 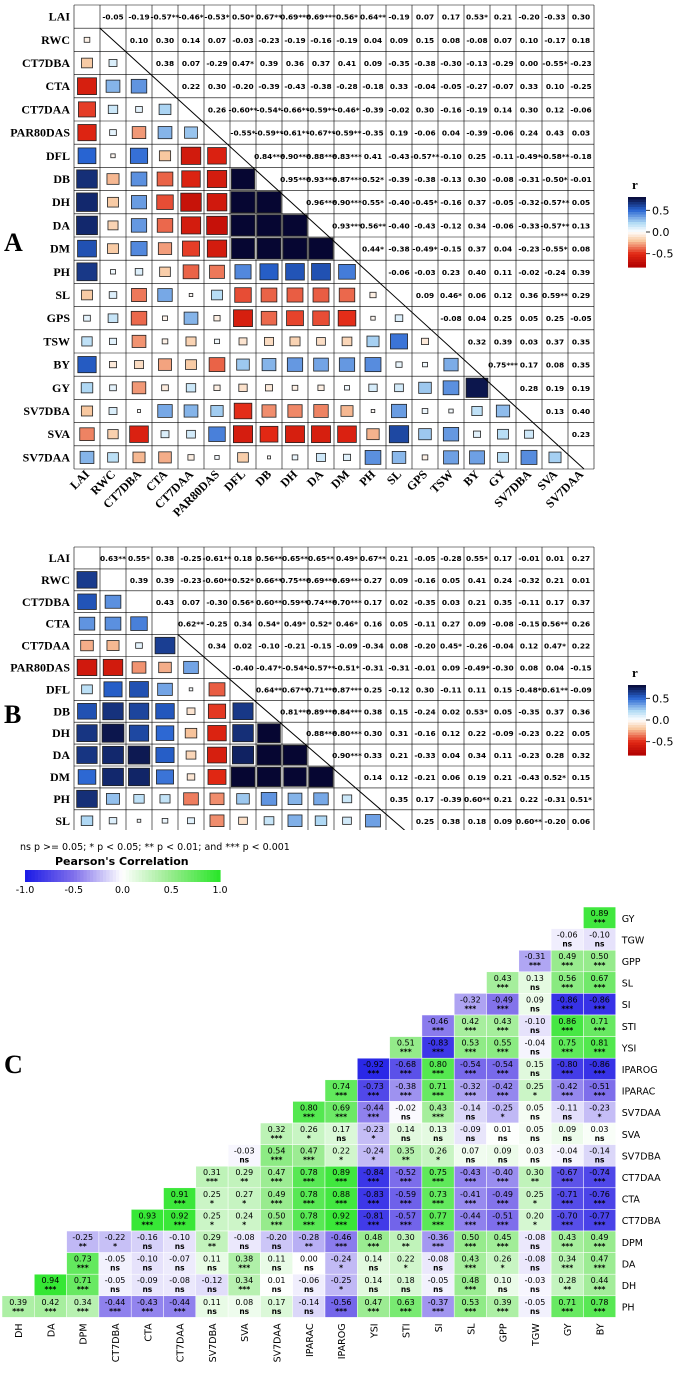 I want to click on correlation-value: -0.49, so click(x=502, y=1194).